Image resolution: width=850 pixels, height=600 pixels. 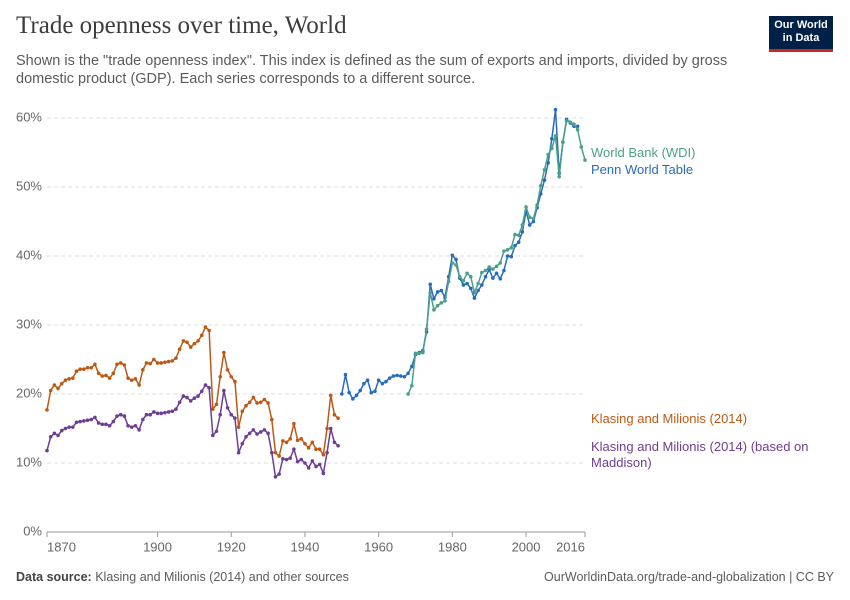 I want to click on x-tick-label: 1870, so click(x=61, y=546).